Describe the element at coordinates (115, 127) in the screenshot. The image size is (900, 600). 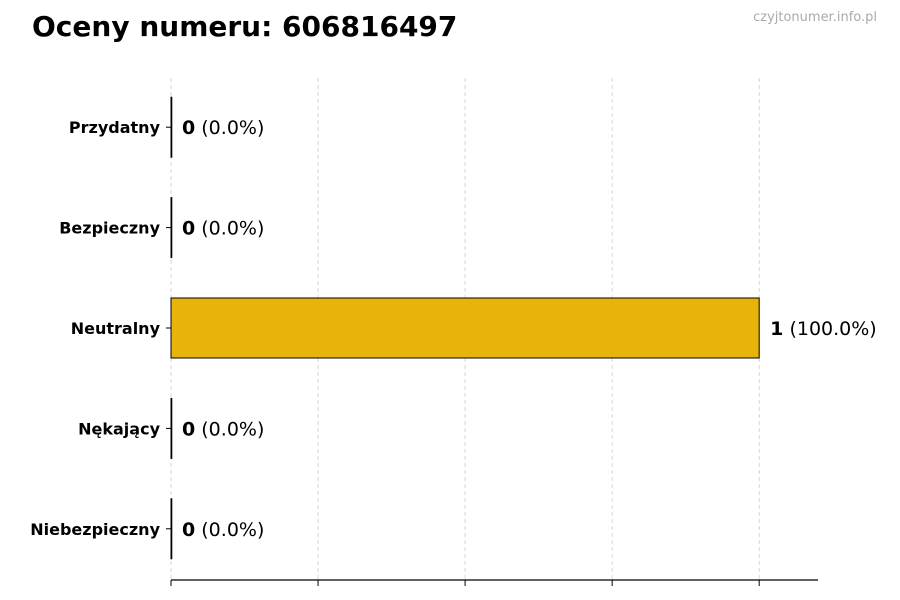
I see `y-tick-label: Przydatny` at that location.